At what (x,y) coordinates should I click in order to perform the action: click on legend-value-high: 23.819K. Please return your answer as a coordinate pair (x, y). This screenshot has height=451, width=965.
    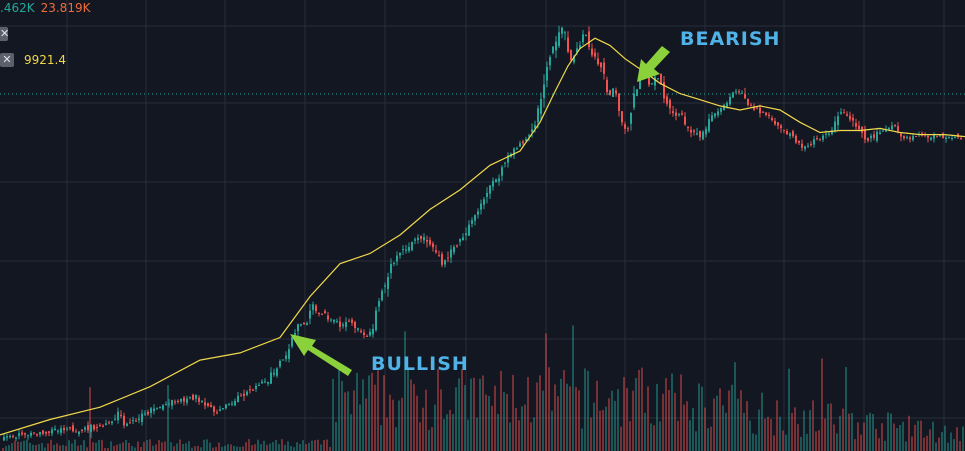
    Looking at the image, I should click on (65, 8).